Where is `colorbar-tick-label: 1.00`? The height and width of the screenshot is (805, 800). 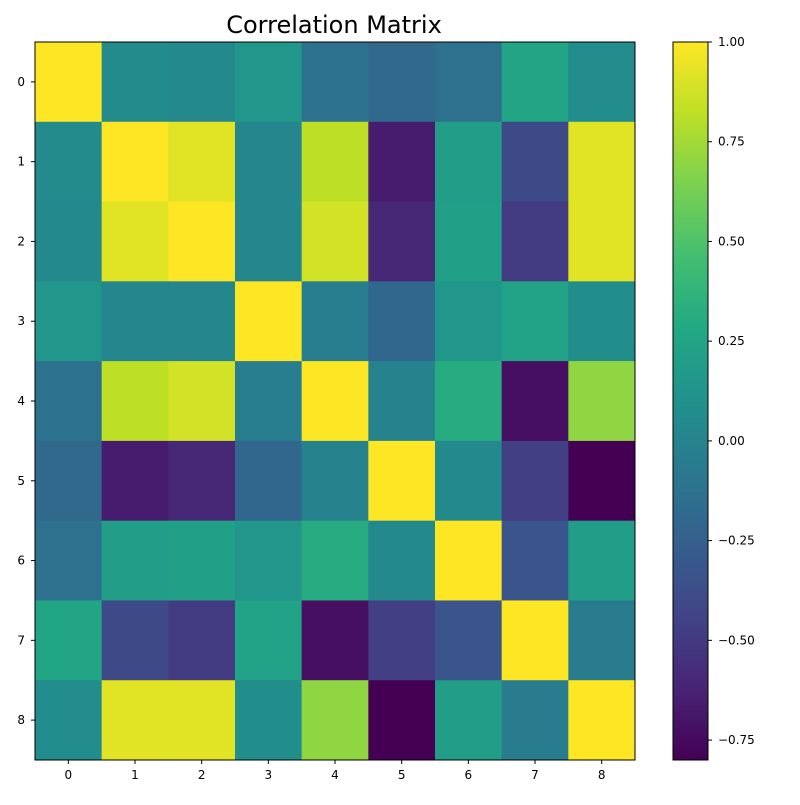 colorbar-tick-label: 1.00 is located at coordinates (731, 42).